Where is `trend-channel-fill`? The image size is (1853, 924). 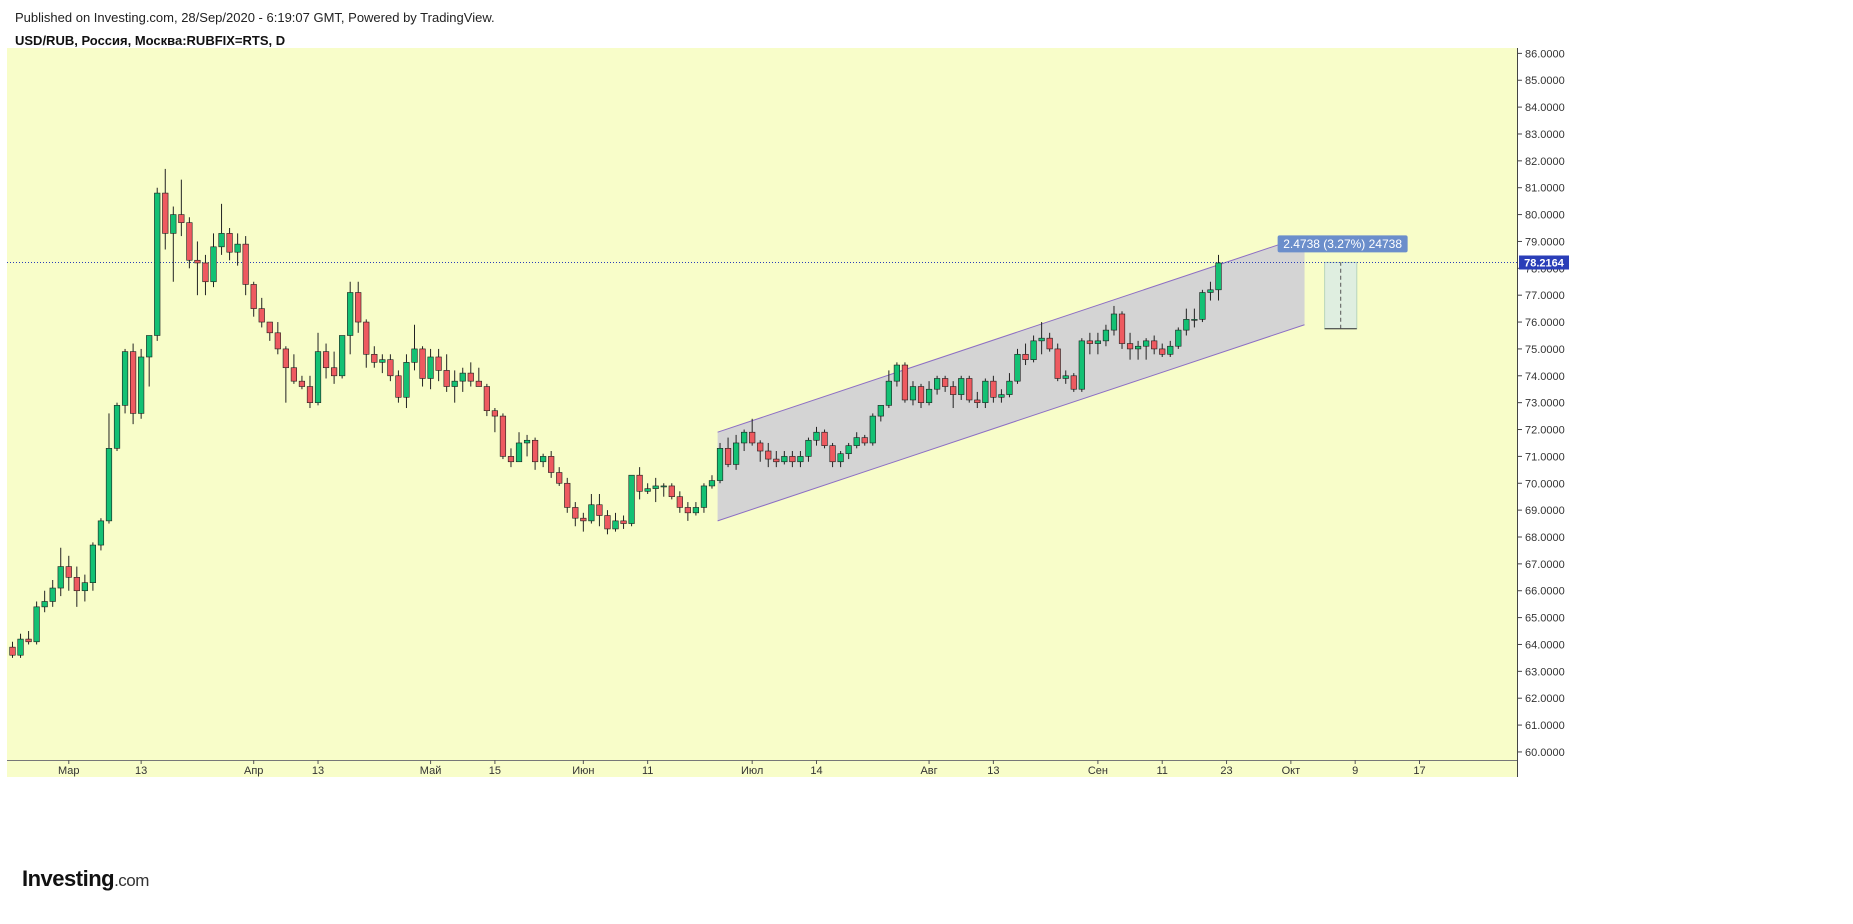
trend-channel-fill is located at coordinates (1011, 378).